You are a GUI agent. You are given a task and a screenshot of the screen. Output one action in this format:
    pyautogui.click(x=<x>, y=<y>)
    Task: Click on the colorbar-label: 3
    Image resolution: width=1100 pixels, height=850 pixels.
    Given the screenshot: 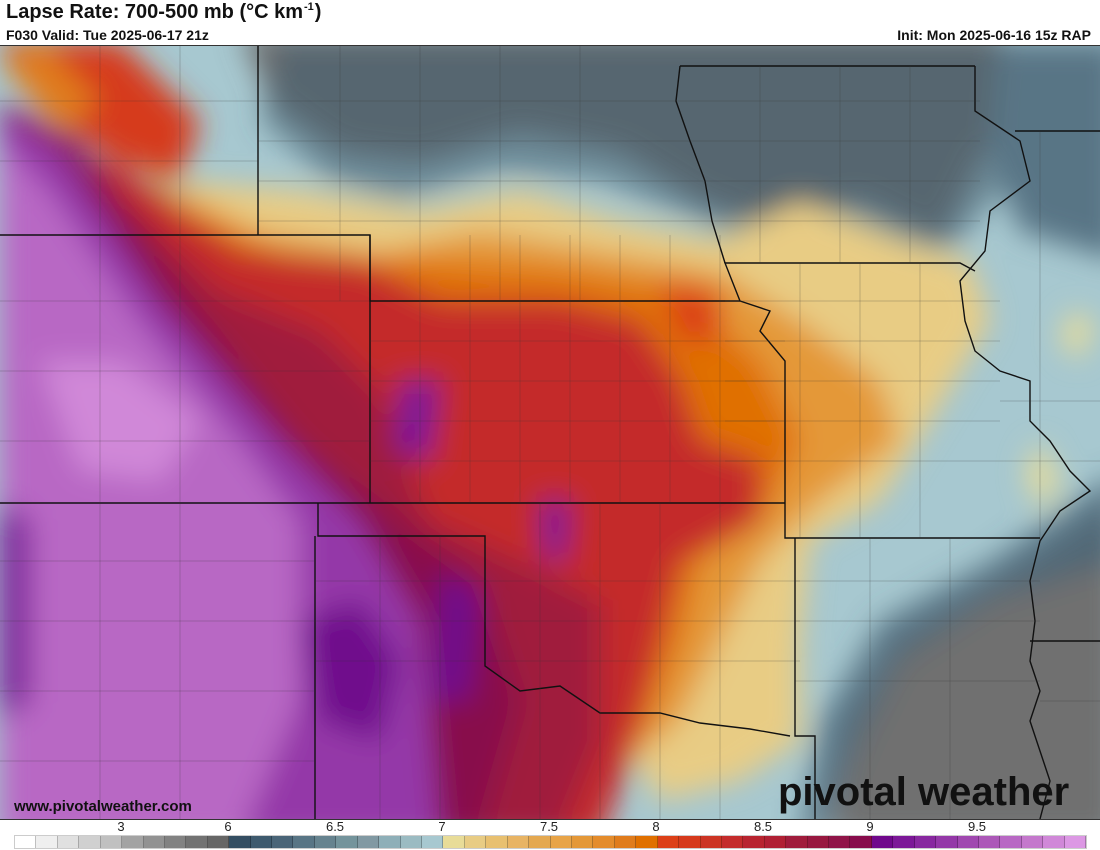 What is the action you would take?
    pyautogui.click(x=121, y=826)
    